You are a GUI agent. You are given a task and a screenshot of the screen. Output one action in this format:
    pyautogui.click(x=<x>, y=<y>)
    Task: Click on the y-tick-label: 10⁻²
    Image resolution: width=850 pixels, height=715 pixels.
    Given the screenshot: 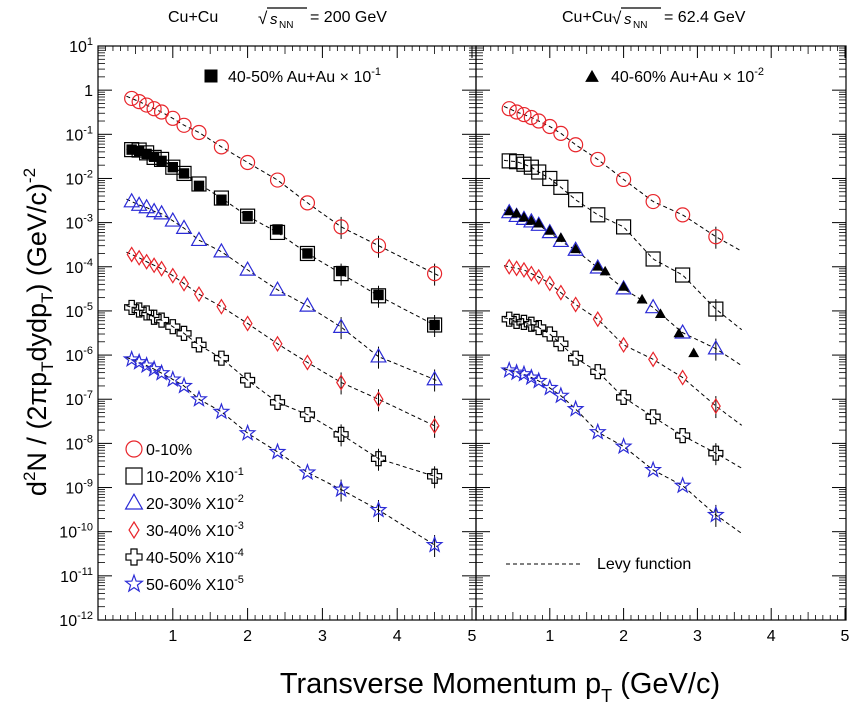 What is the action you would take?
    pyautogui.click(x=79, y=178)
    